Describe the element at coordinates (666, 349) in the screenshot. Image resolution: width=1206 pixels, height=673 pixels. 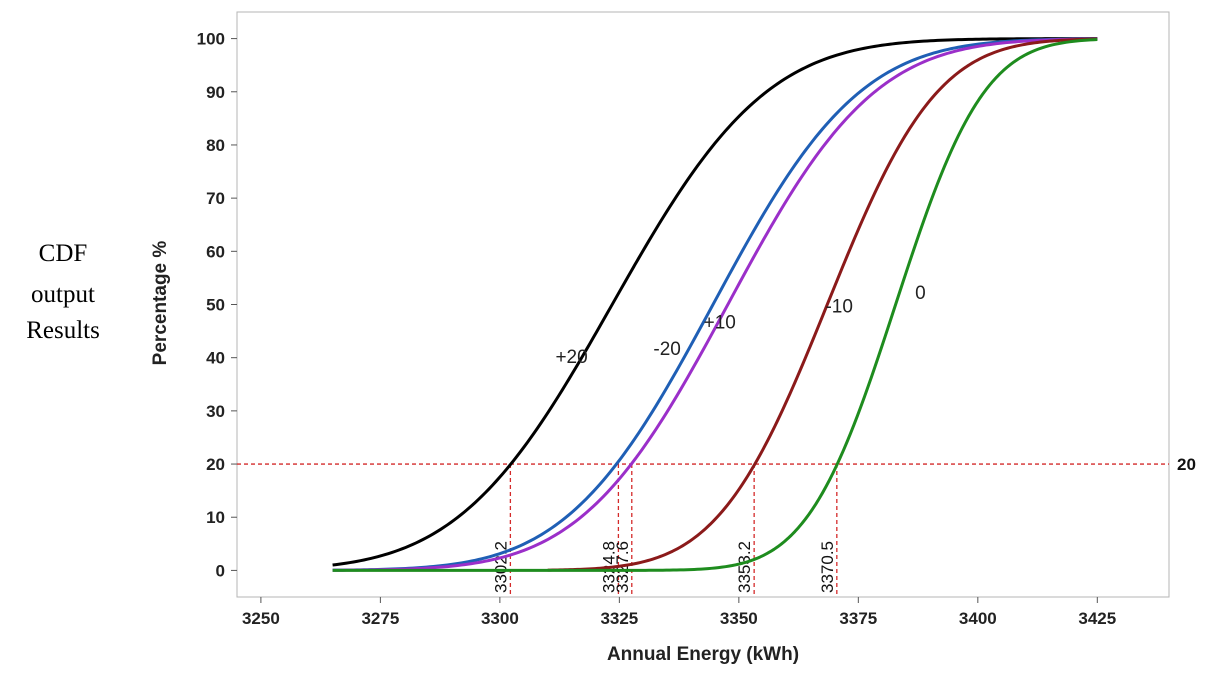
I see `curve-label: -20` at that location.